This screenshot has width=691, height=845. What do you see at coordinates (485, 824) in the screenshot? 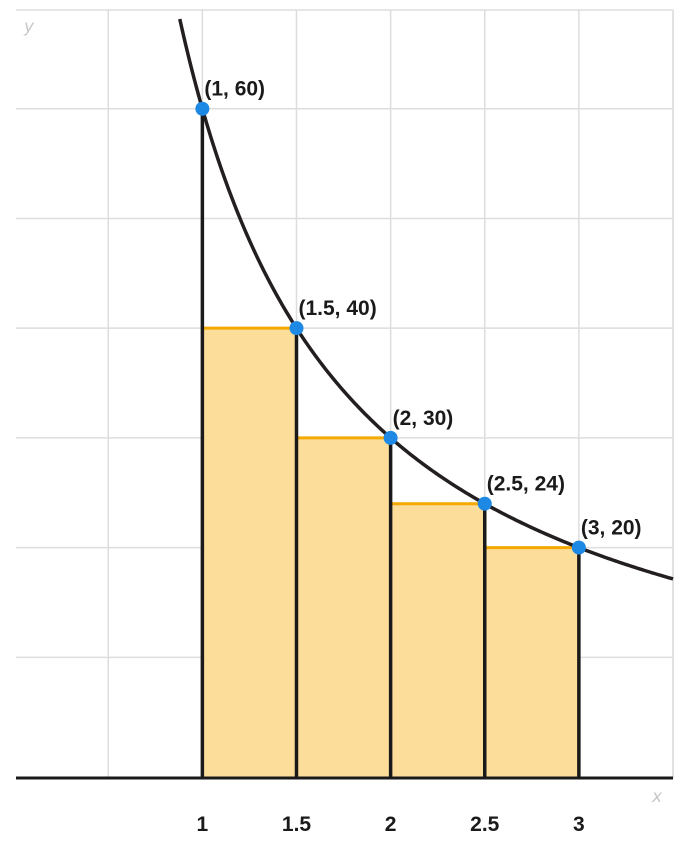
I see `x-tick-label: 2.5` at bounding box center [485, 824].